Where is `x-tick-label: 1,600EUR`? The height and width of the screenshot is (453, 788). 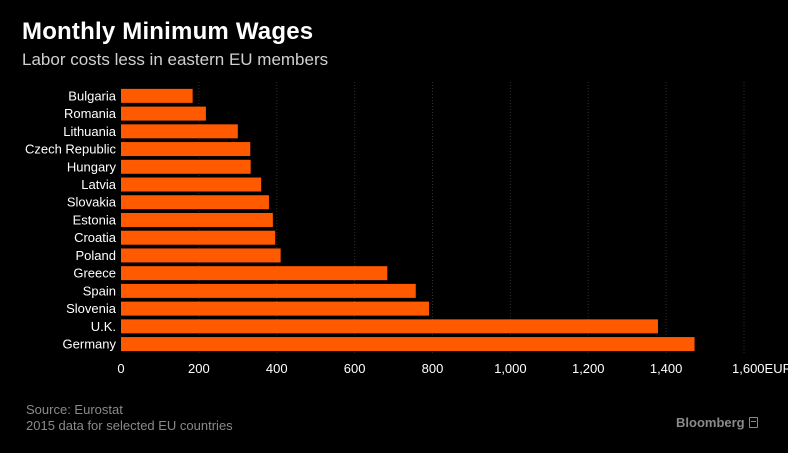
x-tick-label: 1,600EUR is located at coordinates (760, 368).